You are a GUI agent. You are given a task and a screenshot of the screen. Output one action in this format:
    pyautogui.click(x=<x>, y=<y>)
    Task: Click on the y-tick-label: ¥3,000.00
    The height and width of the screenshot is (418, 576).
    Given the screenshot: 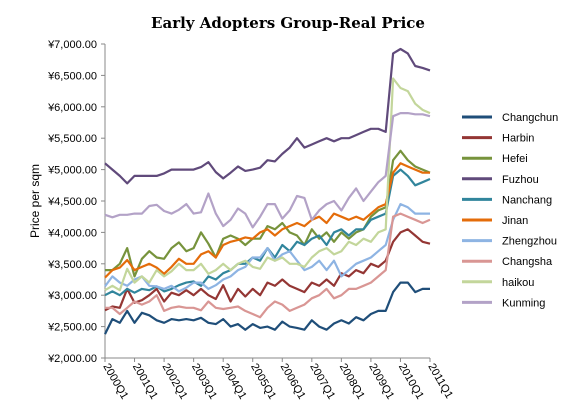 What is the action you would take?
    pyautogui.click(x=72, y=296)
    